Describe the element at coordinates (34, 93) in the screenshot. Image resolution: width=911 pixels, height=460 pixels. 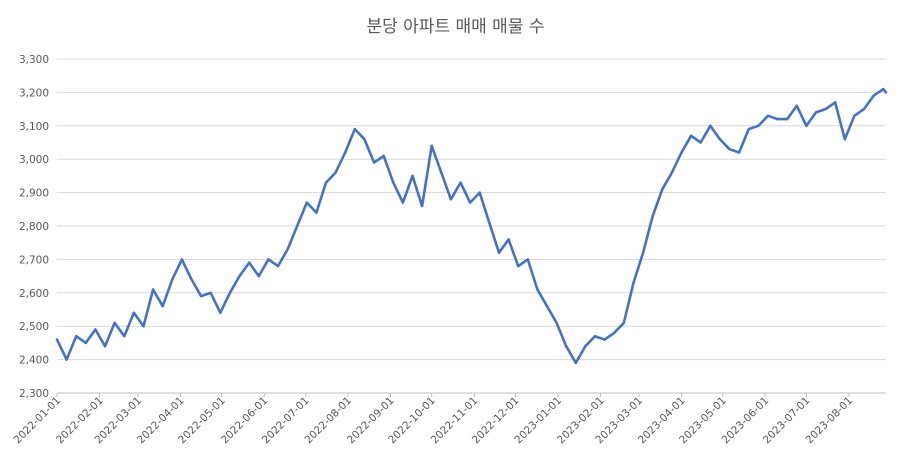
I see `y-tick-label: 3,200` at that location.